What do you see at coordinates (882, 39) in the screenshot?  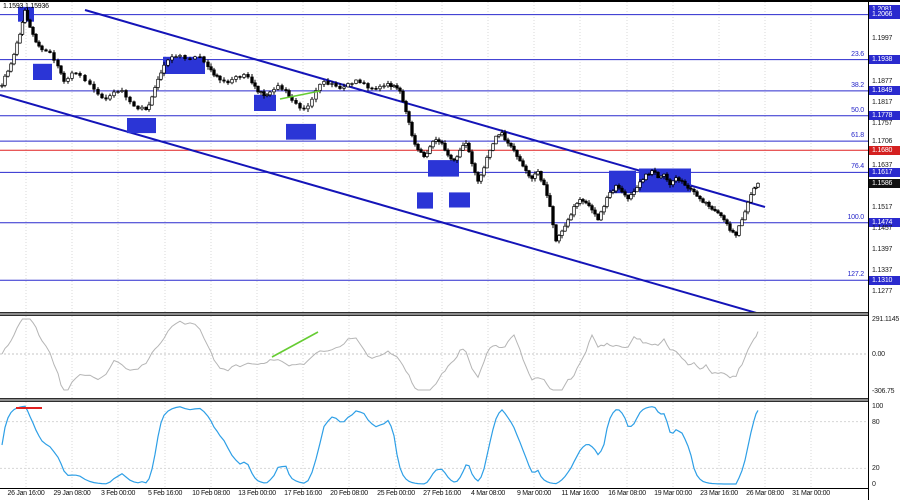 I see `price-tick-label: 1.1997` at bounding box center [882, 39].